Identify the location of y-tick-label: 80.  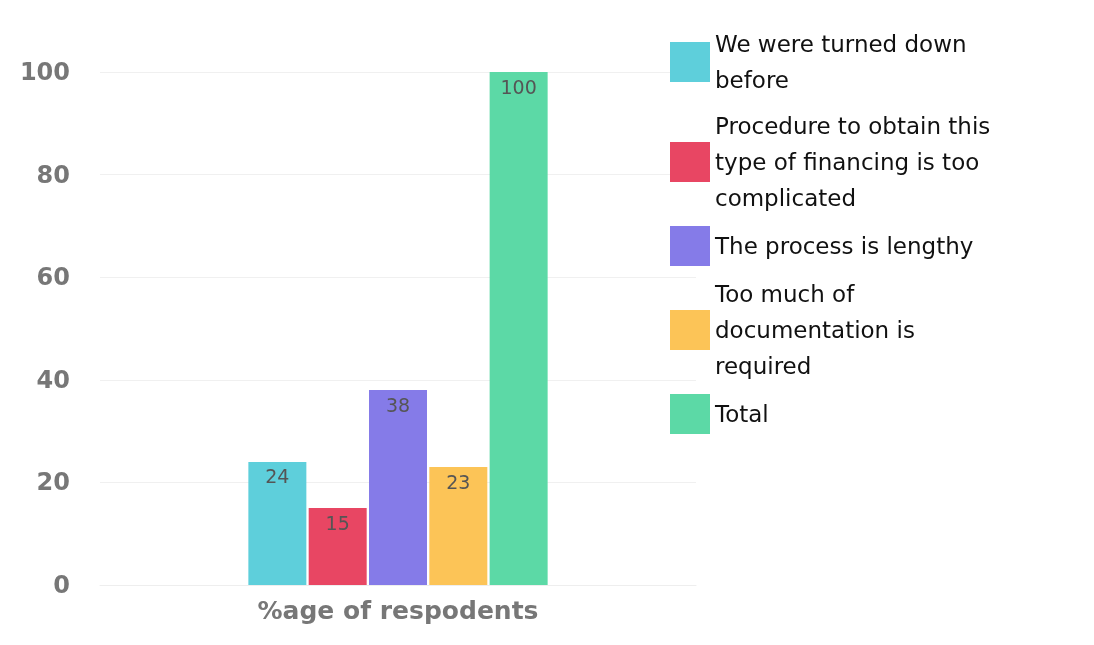
(53, 174).